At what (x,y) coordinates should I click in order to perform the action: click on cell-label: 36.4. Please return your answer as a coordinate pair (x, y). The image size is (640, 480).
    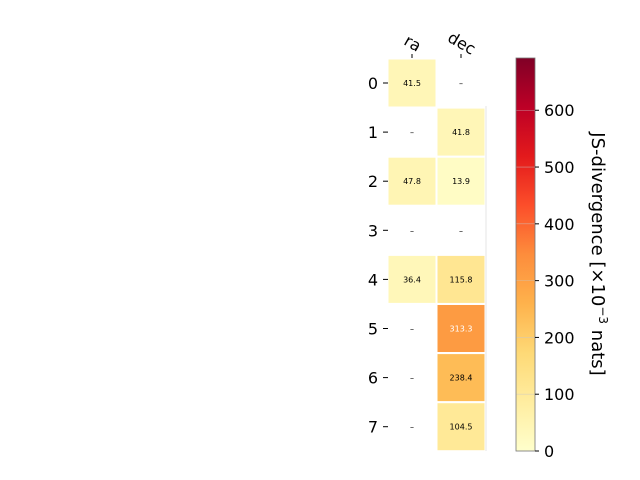
    Looking at the image, I should click on (412, 279).